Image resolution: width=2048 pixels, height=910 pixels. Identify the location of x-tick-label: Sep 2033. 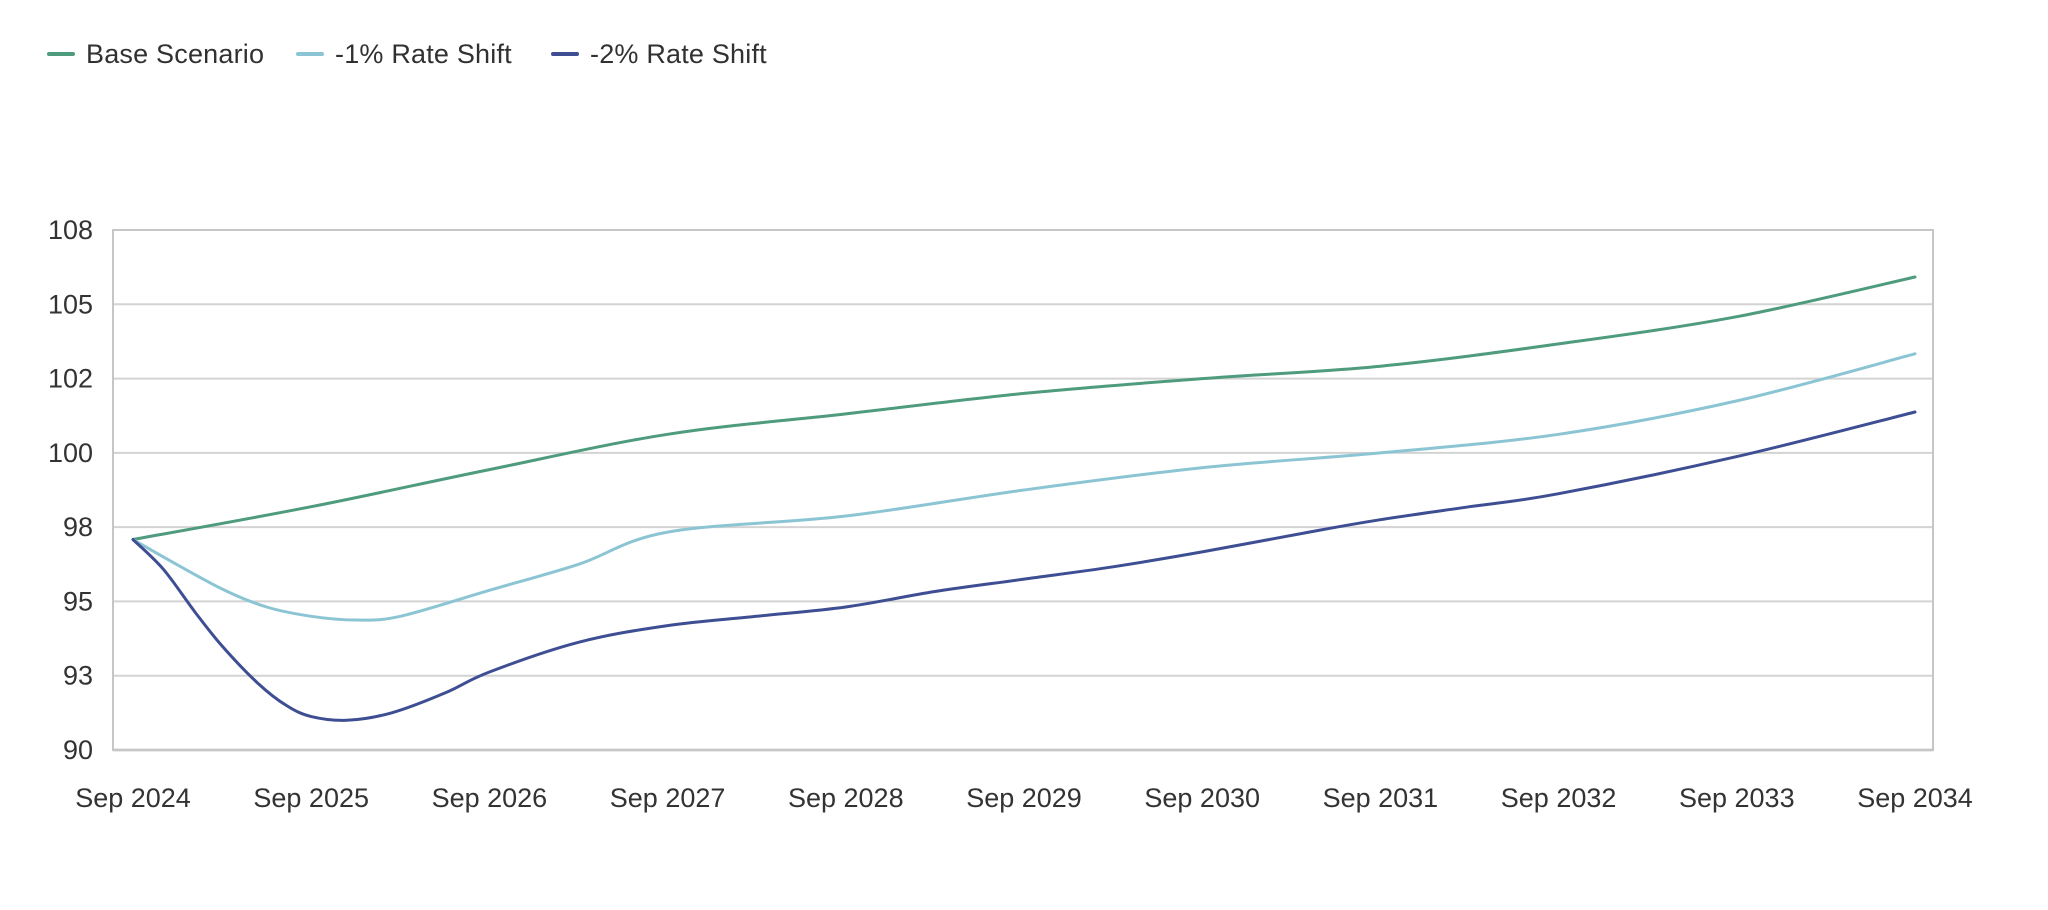
(1737, 798).